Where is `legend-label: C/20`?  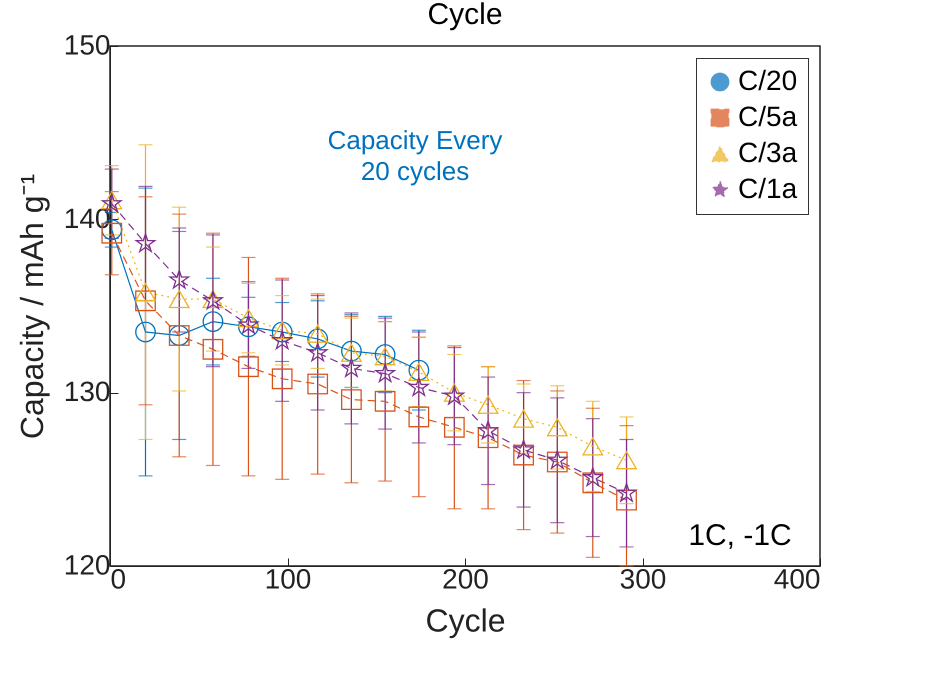 legend-label: C/20 is located at coordinates (768, 80).